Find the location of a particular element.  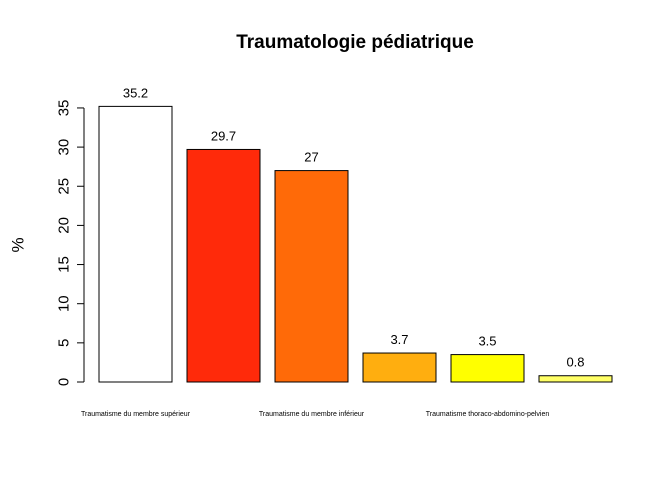

y-tick-label: 5 is located at coordinates (64, 343).